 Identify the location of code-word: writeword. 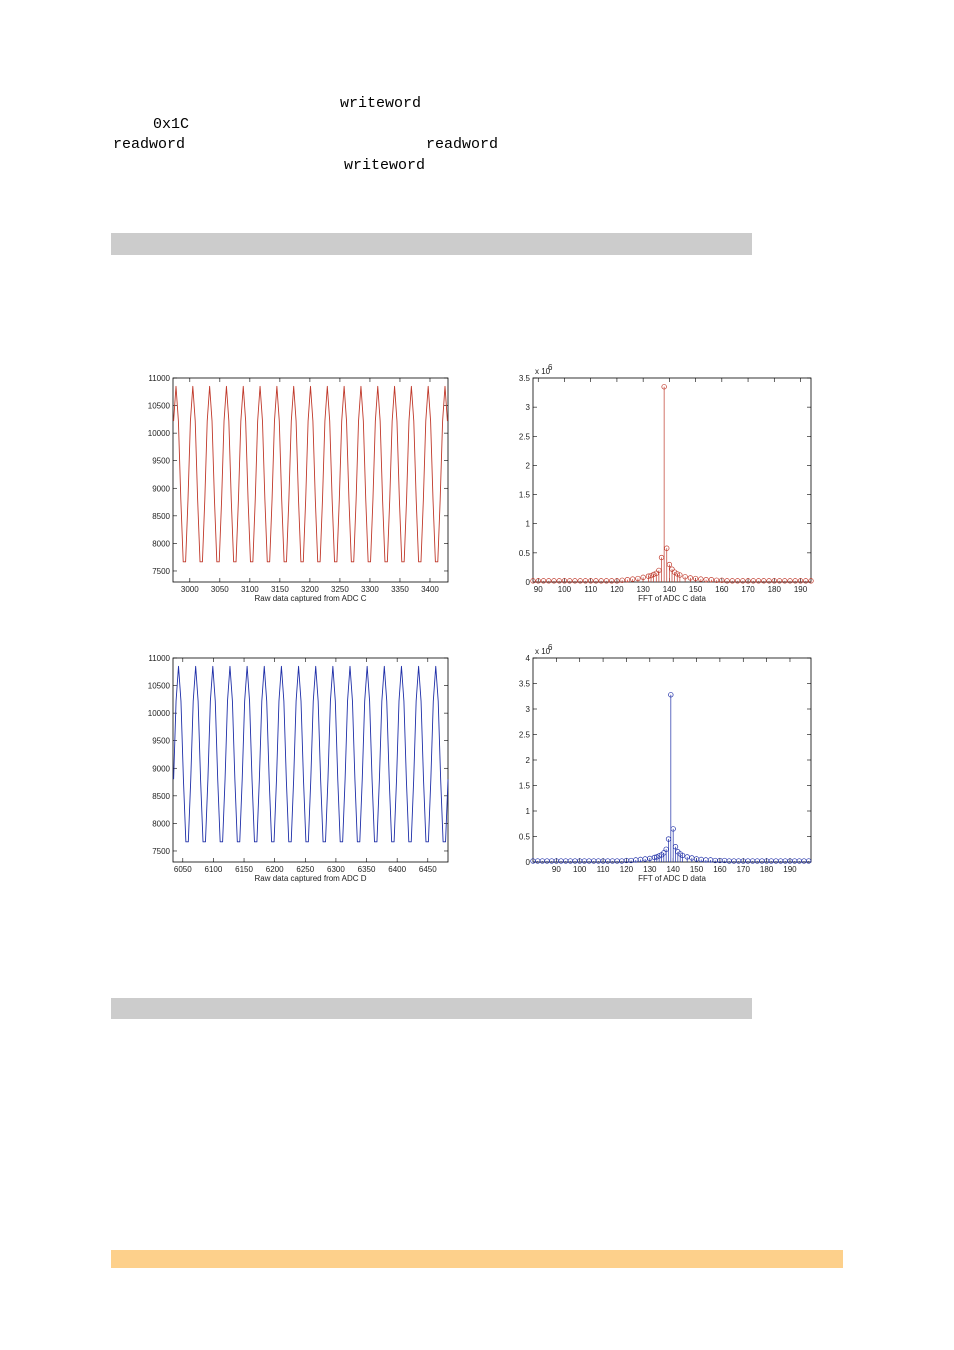
(384, 165).